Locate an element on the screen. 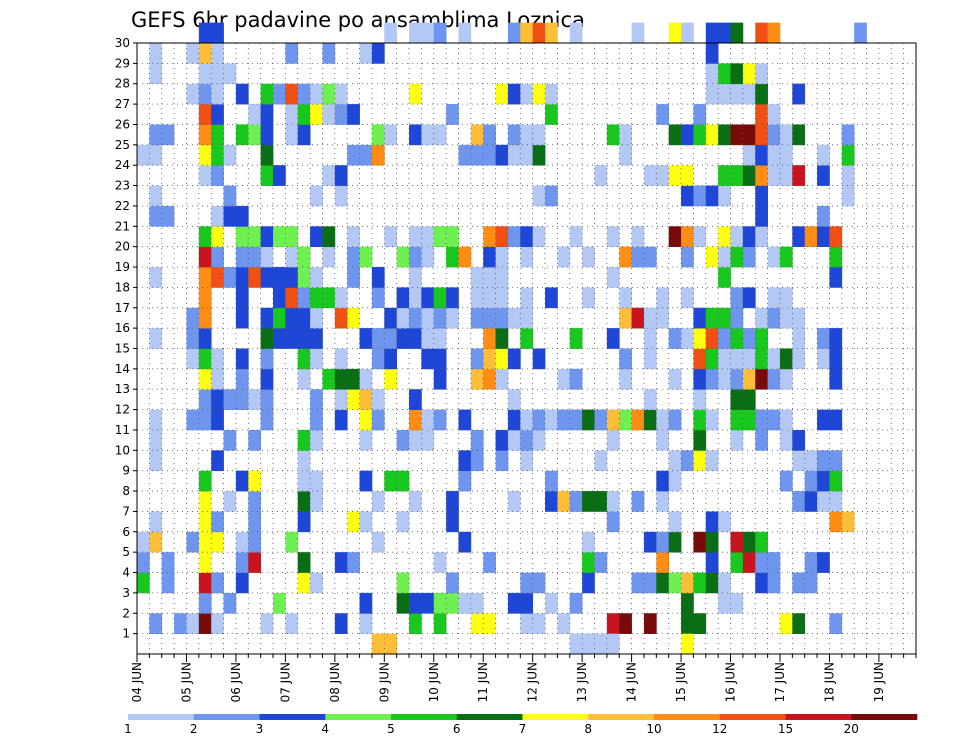  y-tick-label: 28 is located at coordinates (122, 84).